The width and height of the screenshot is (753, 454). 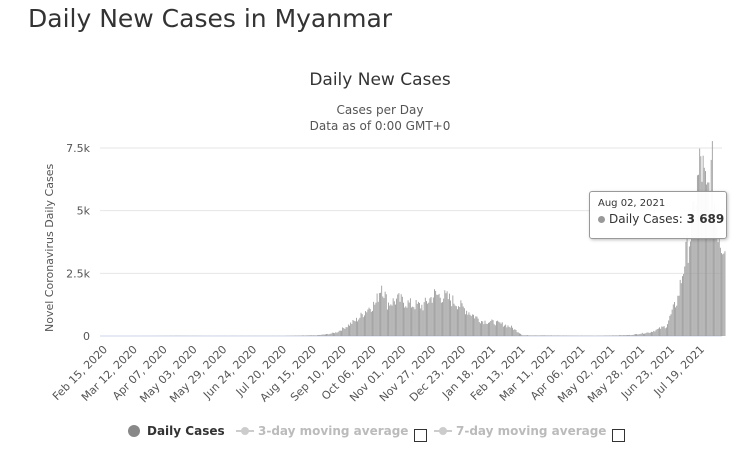 I want to click on legend-item-3-day-average: 3-day moving average, so click(x=322, y=431).